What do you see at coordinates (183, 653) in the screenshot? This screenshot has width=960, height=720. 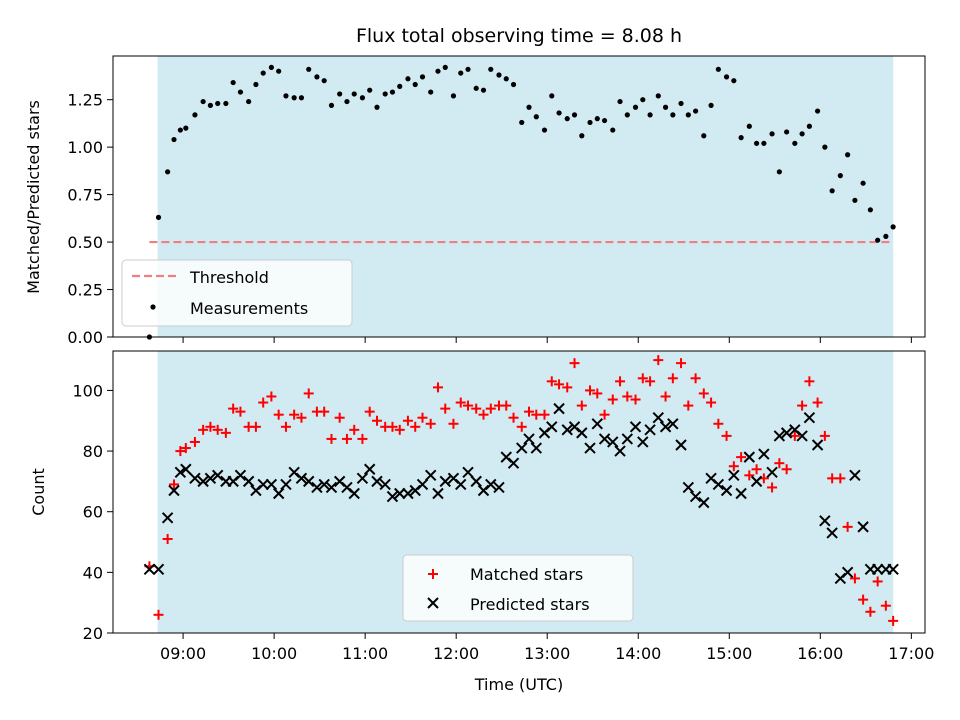 I see `x-tick-label: 09:00` at bounding box center [183, 653].